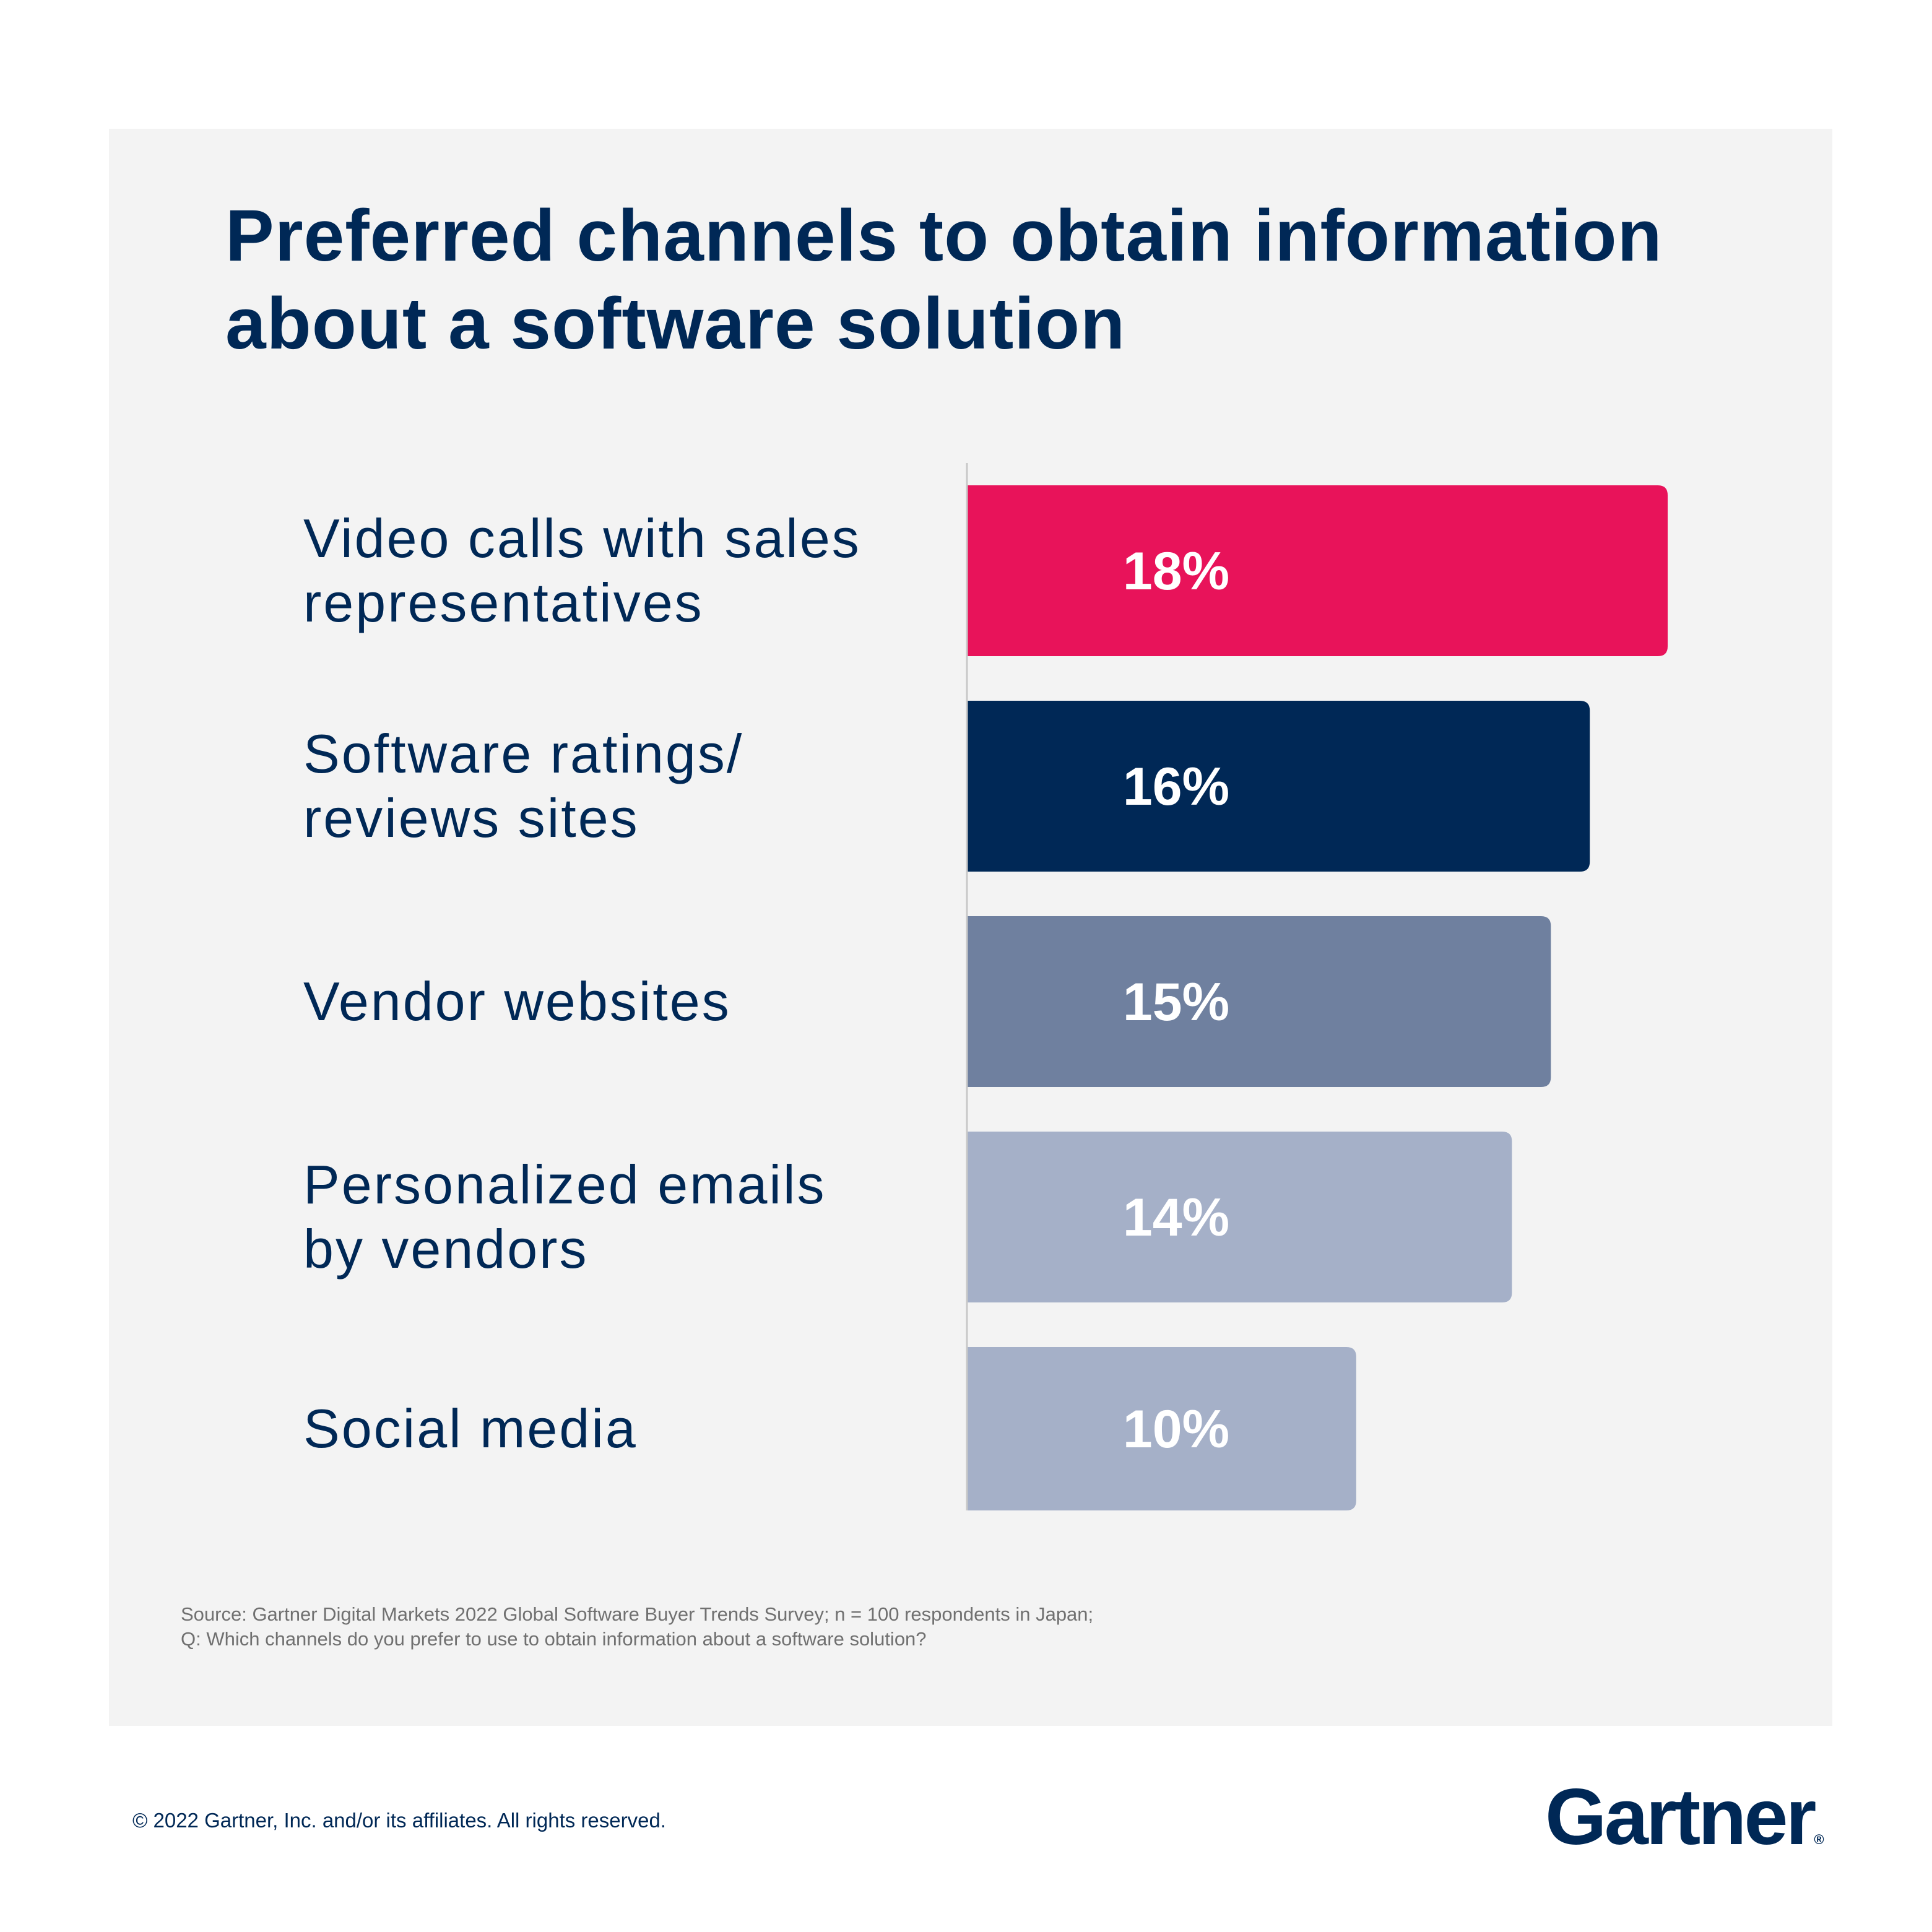 Image resolution: width=1932 pixels, height=1932 pixels. Describe the element at coordinates (675, 324) in the screenshot. I see `title-line-2: about a software solution` at that location.